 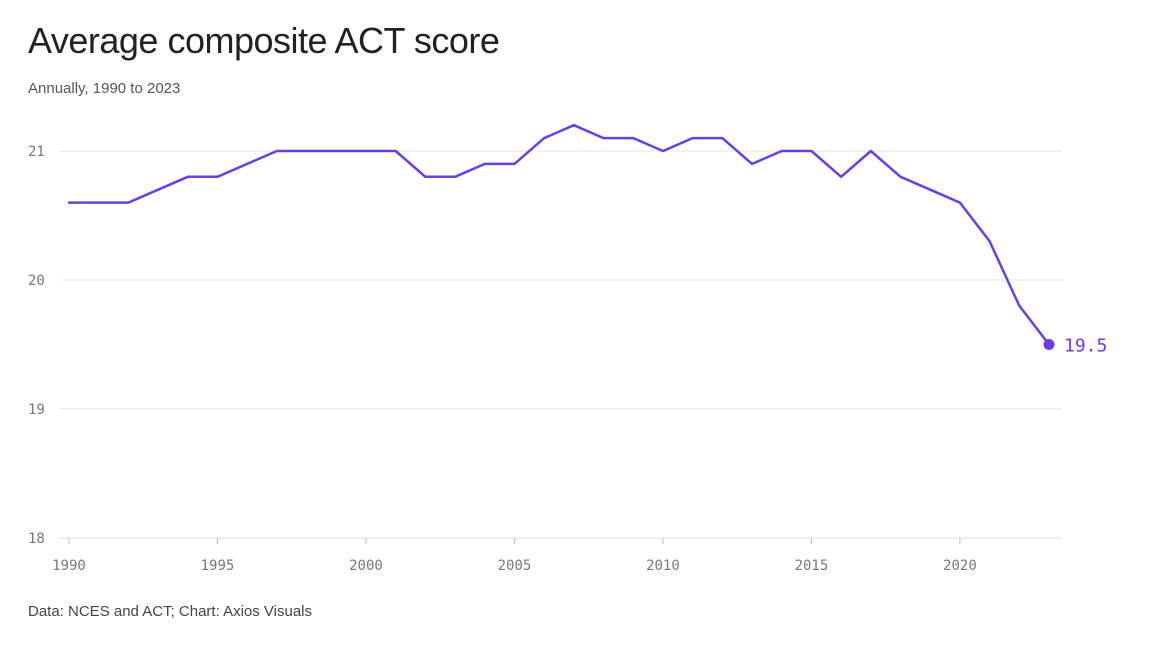 What do you see at coordinates (960, 566) in the screenshot?
I see `x-tick-label-2020: 2020` at bounding box center [960, 566].